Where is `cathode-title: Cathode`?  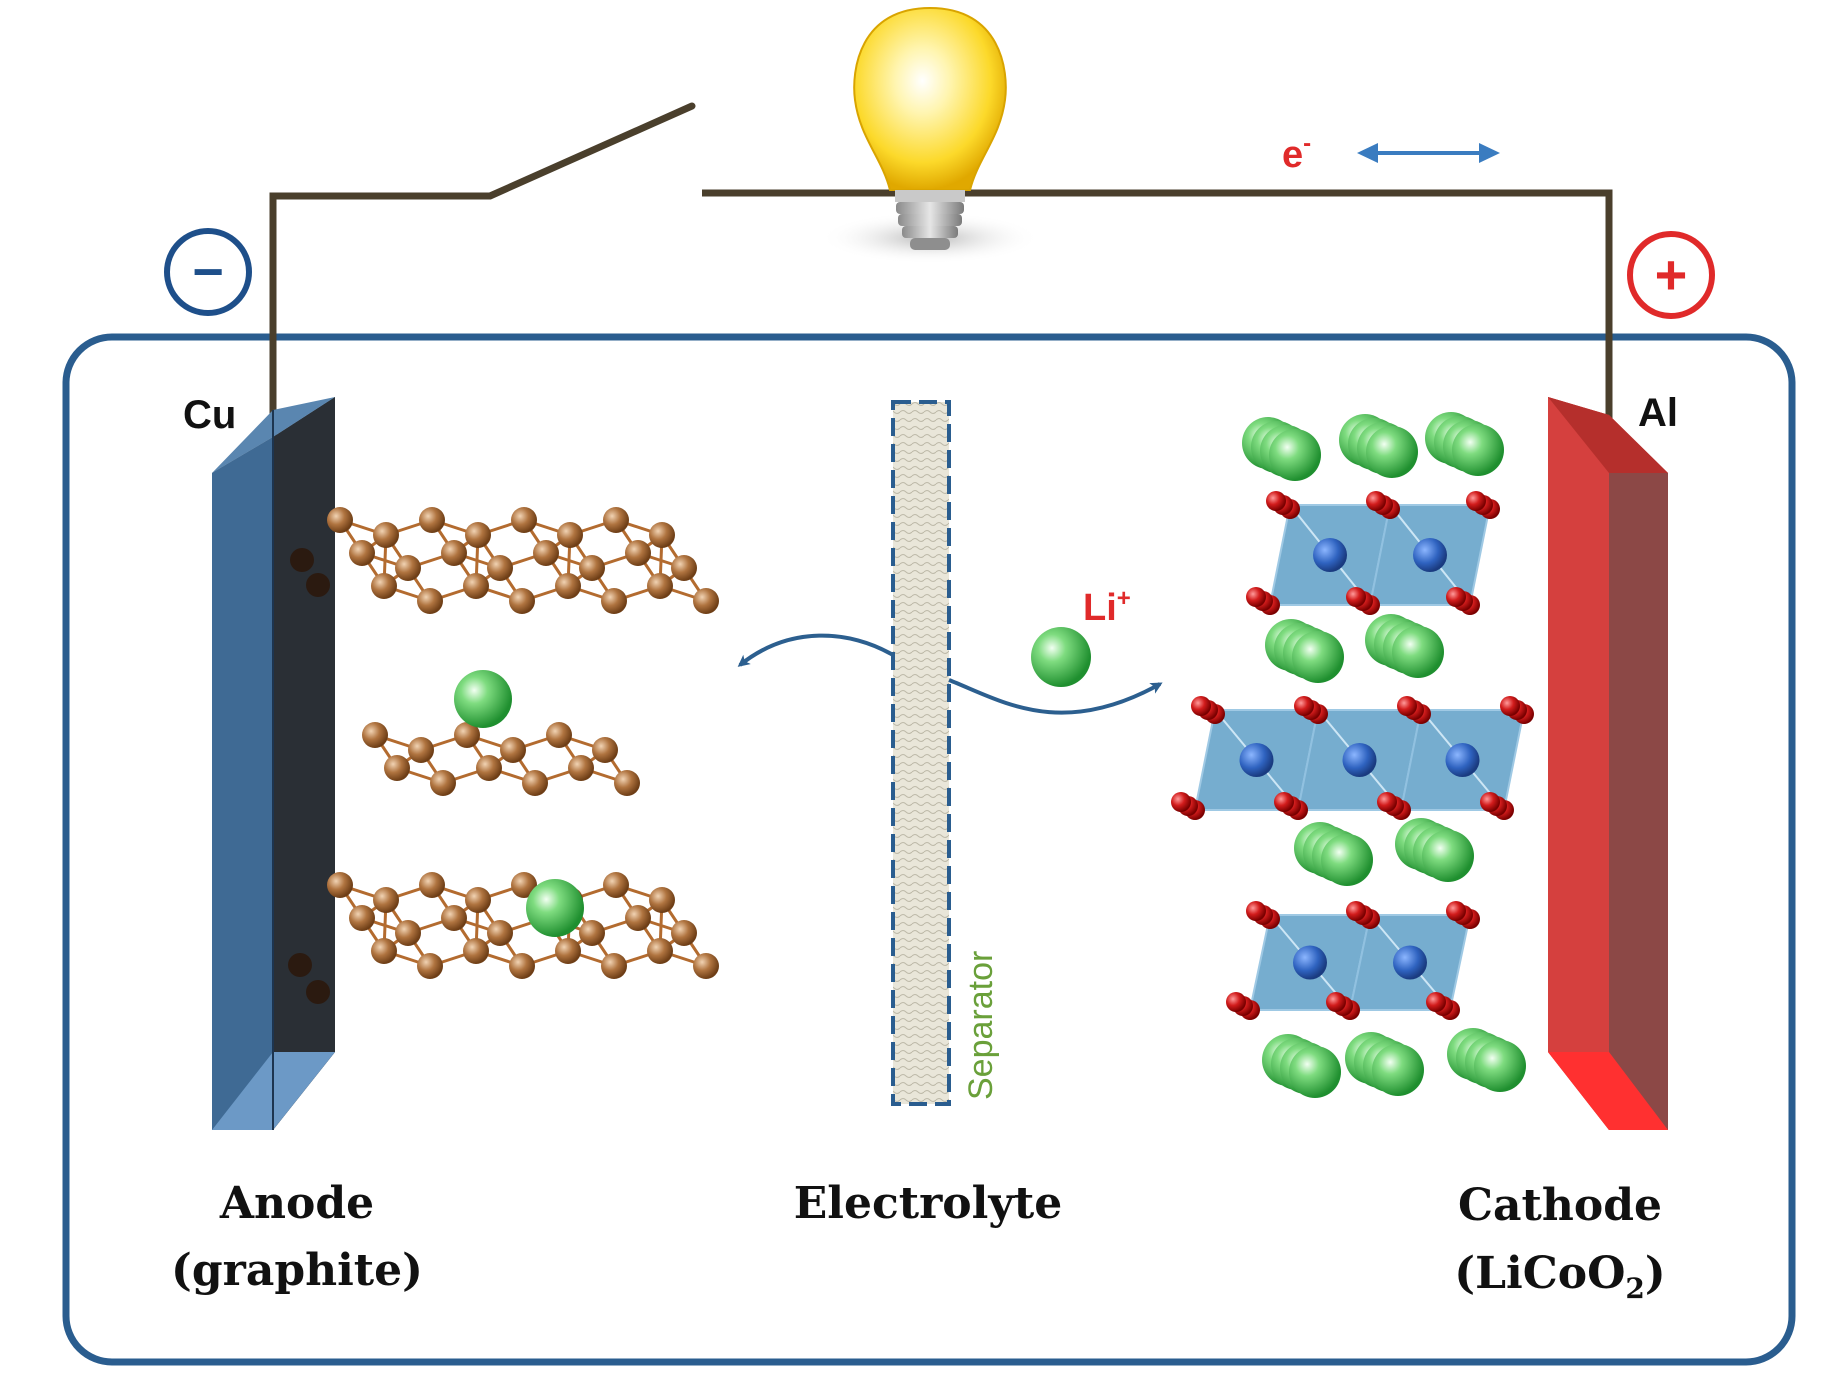 cathode-title: Cathode is located at coordinates (1560, 1205).